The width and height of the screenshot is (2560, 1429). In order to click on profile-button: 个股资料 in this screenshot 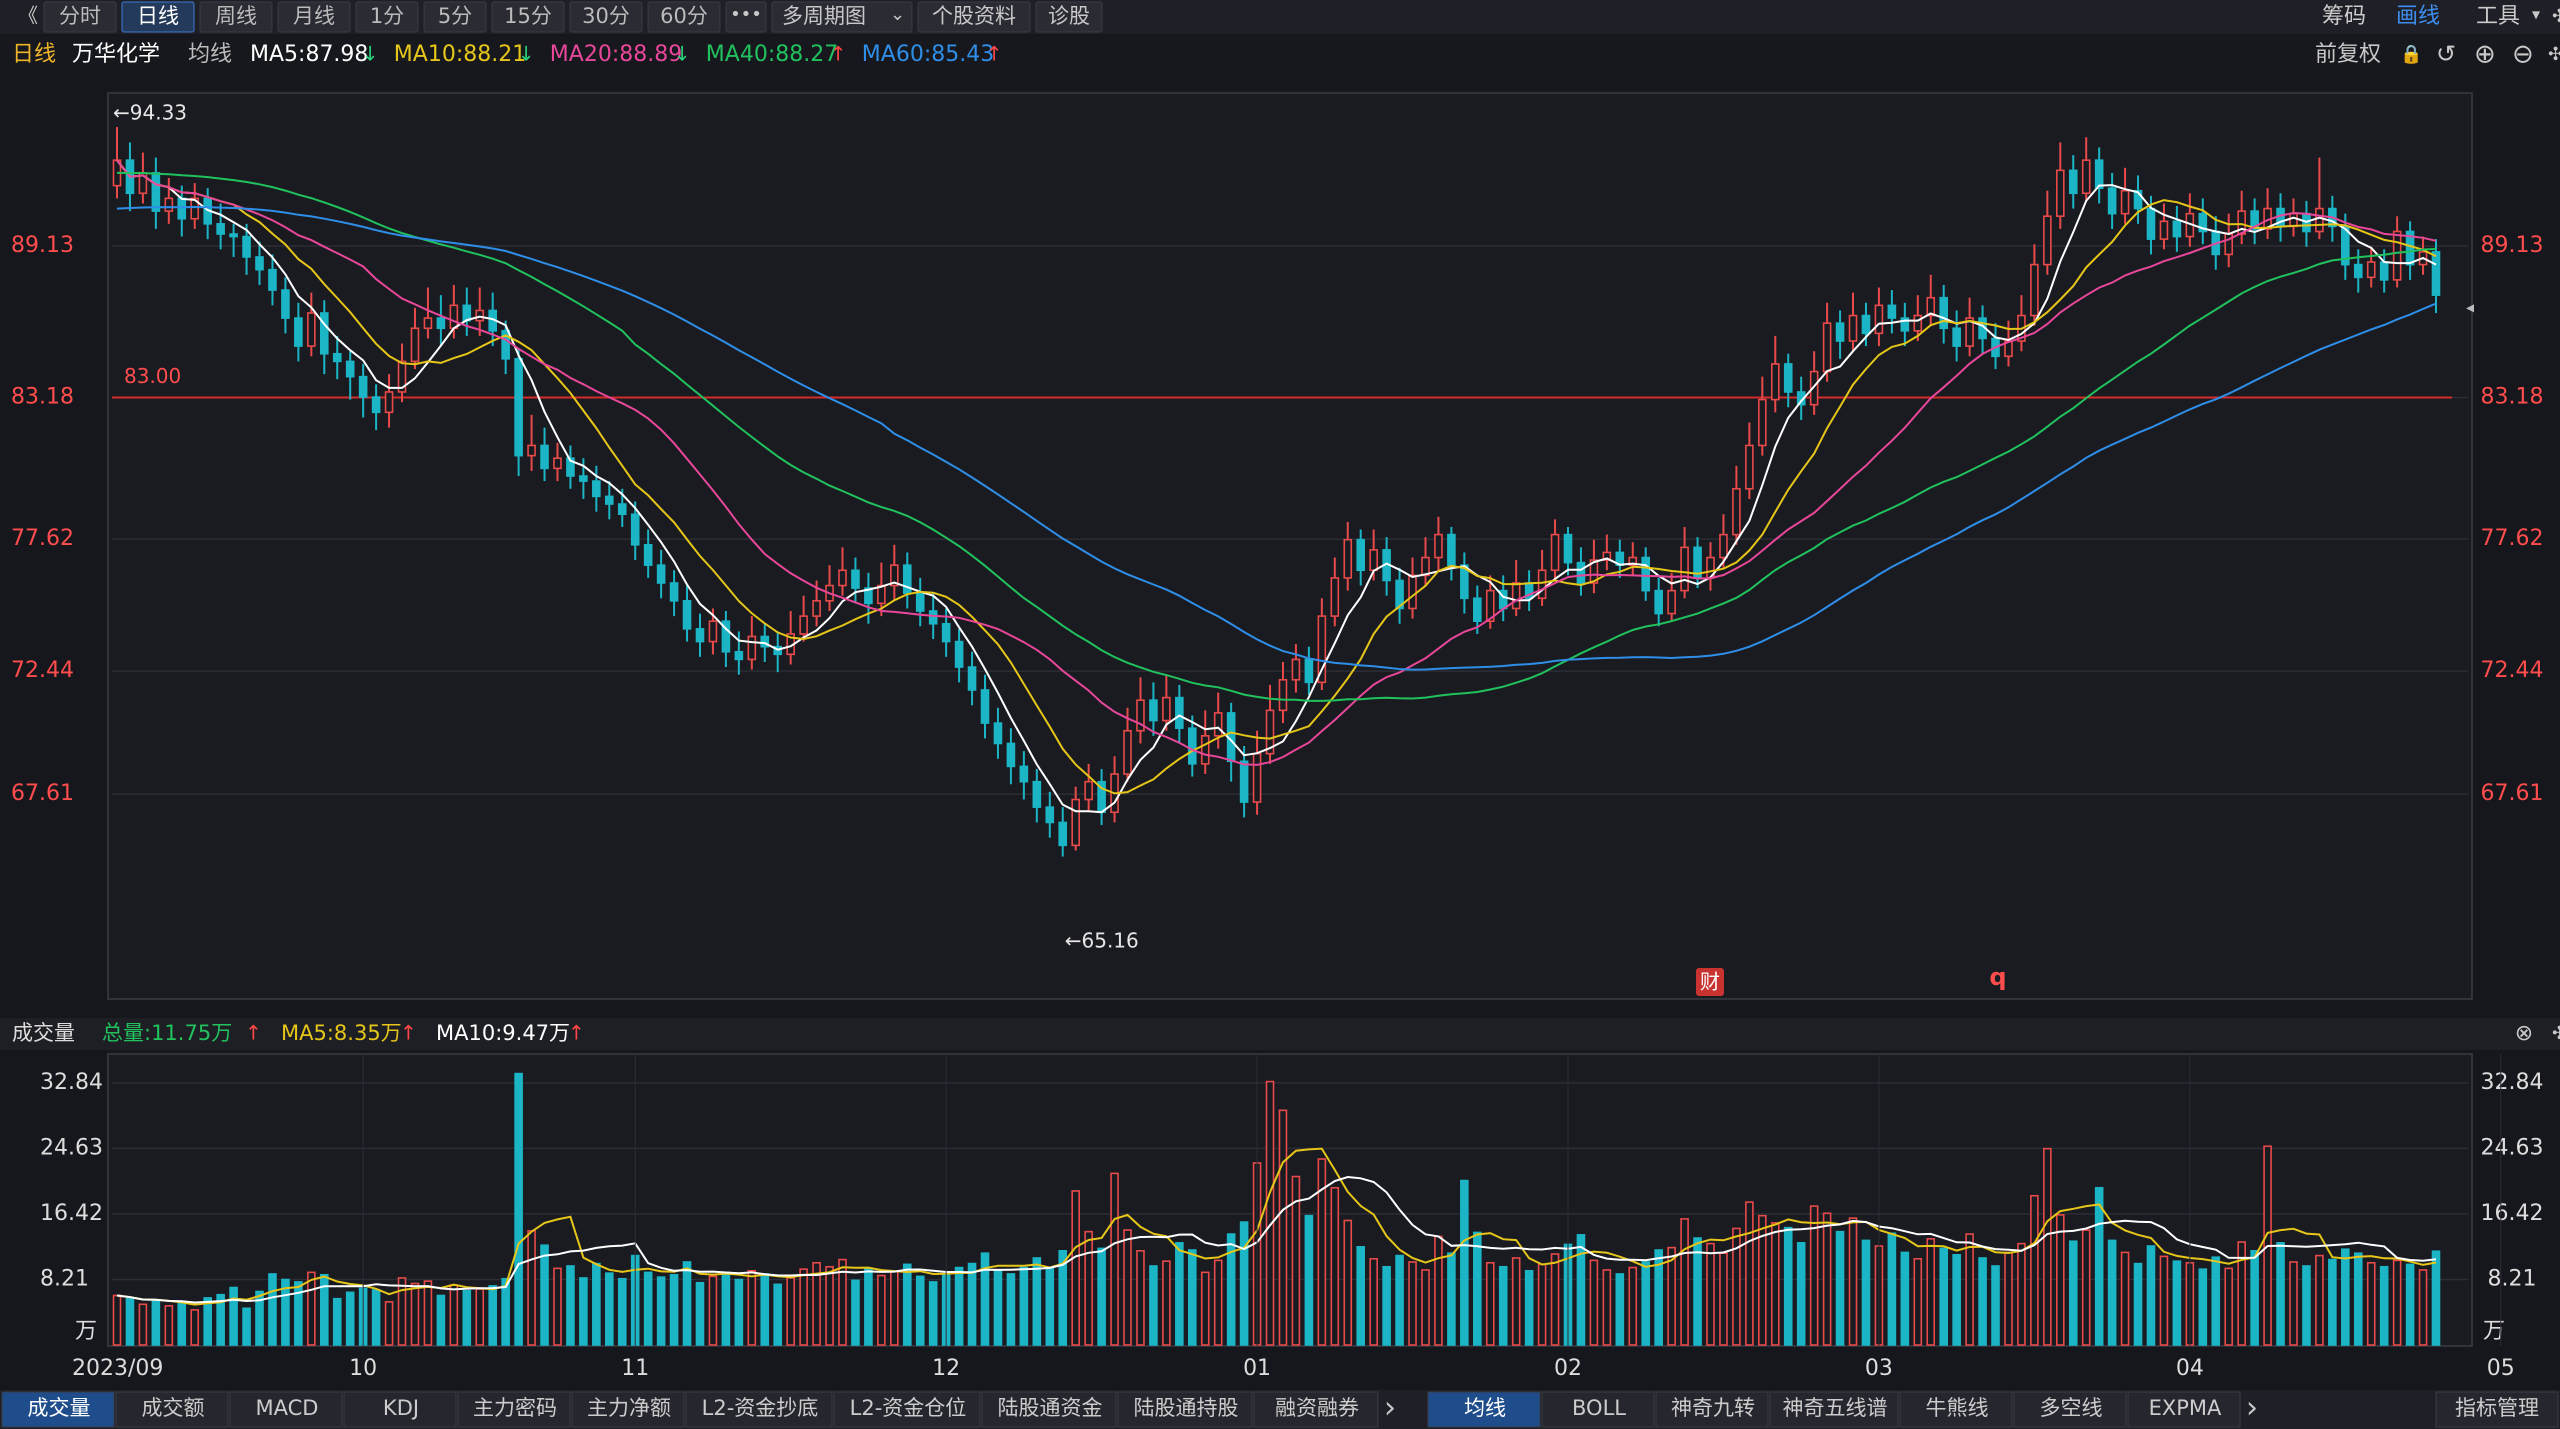, I will do `click(974, 16)`.